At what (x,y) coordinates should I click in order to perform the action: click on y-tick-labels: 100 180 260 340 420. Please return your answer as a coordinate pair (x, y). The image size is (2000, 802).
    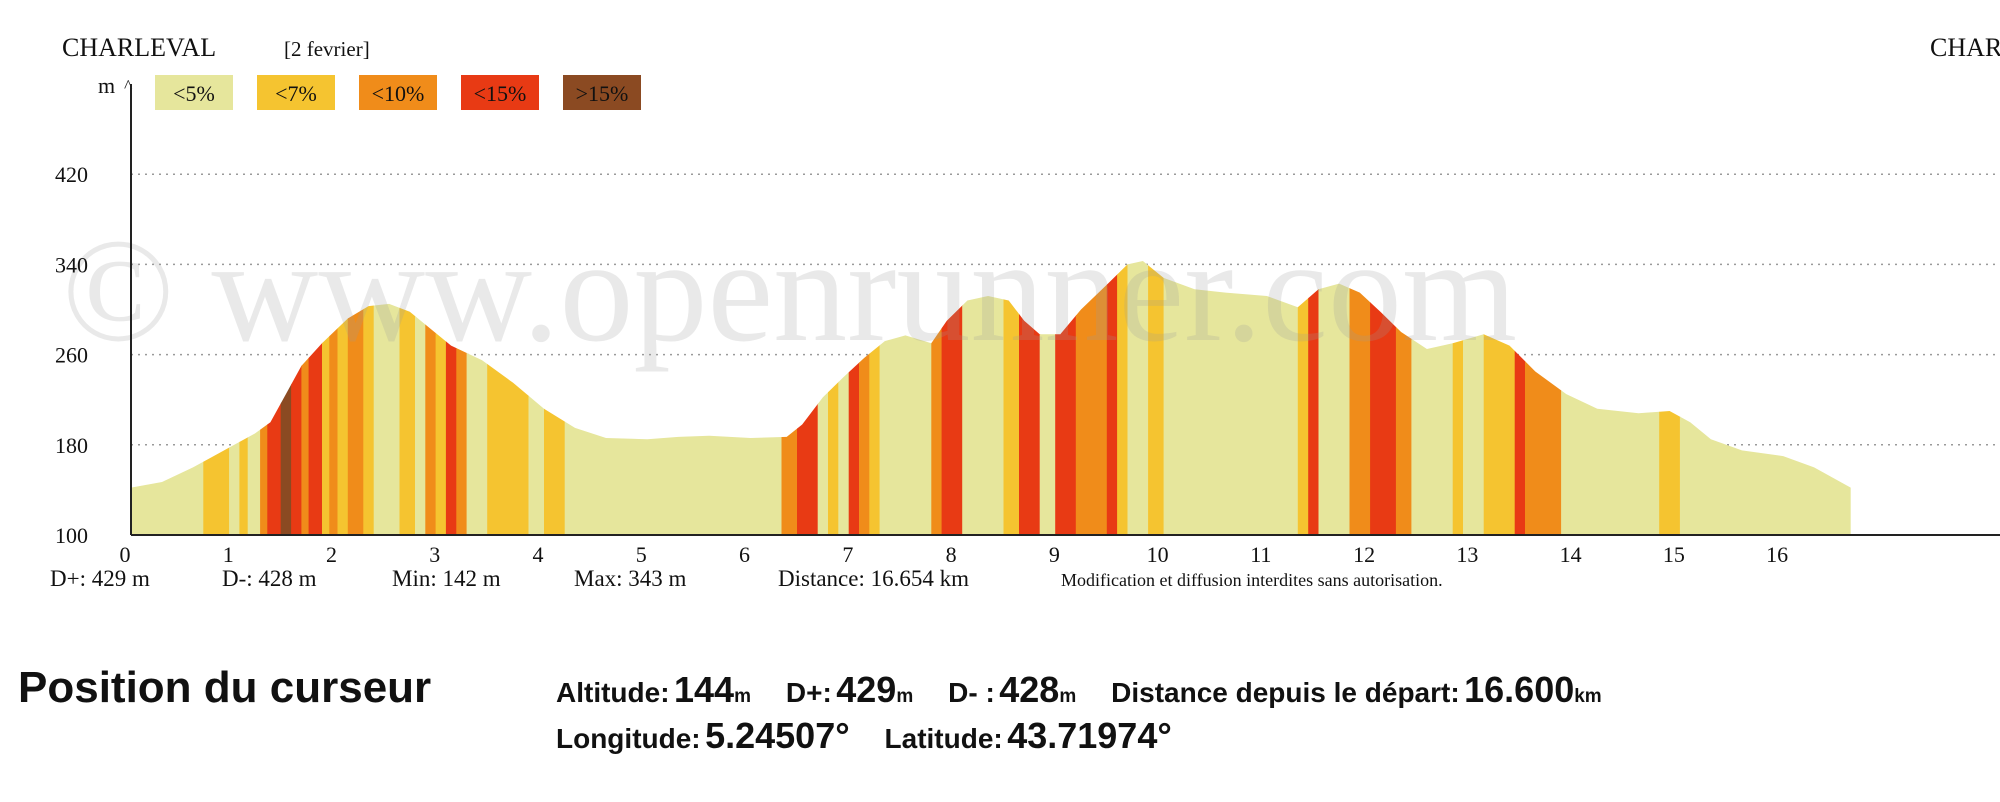
    Looking at the image, I should click on (71, 355).